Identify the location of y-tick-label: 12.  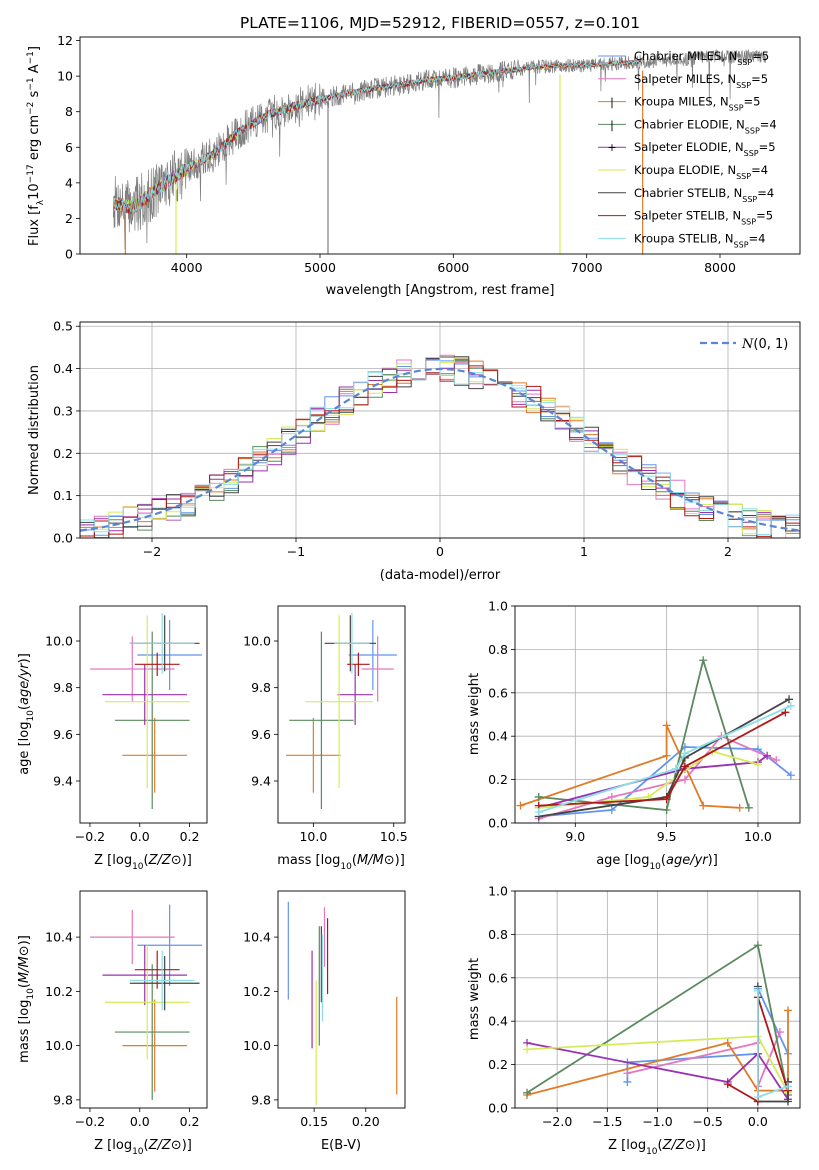
(65, 40).